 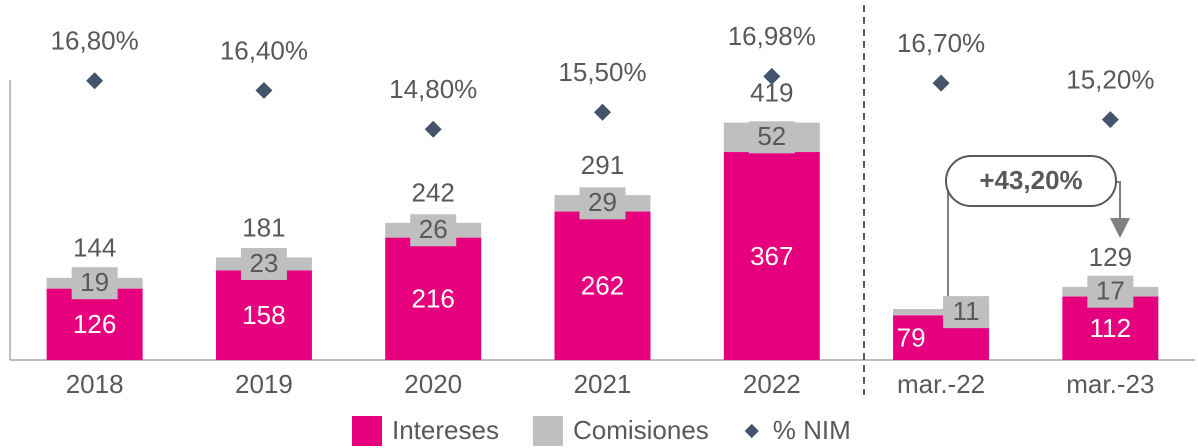 I want to click on total-label: 129, so click(x=1110, y=257).